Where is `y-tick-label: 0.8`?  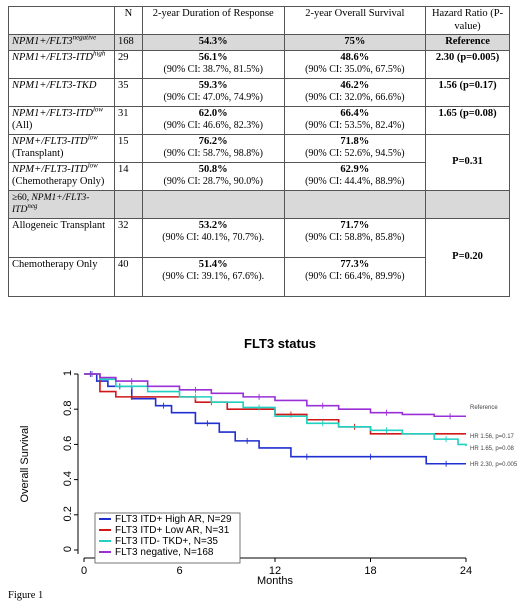
y-tick-label: 0.8 is located at coordinates (68, 408).